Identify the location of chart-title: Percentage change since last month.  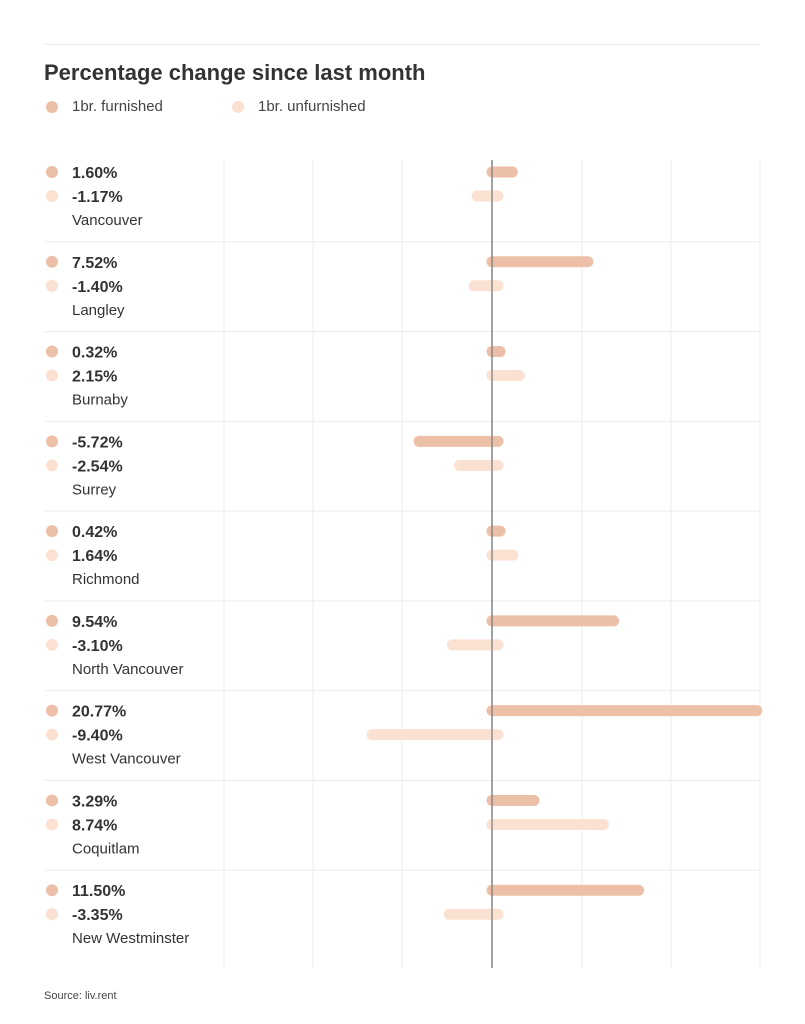
(235, 72).